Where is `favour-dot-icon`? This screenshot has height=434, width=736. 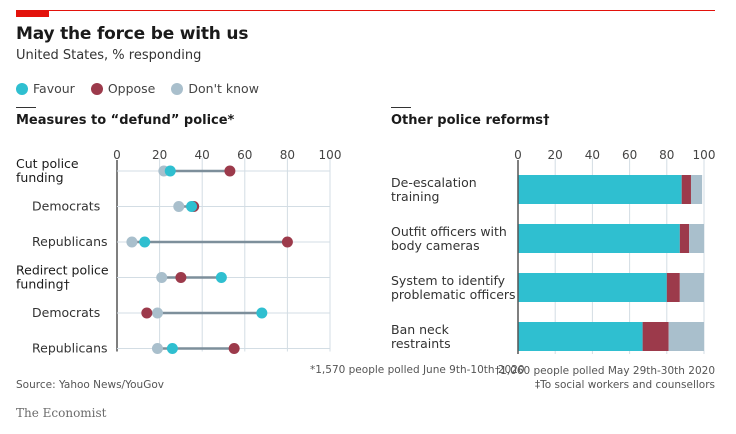 favour-dot-icon is located at coordinates (22, 88).